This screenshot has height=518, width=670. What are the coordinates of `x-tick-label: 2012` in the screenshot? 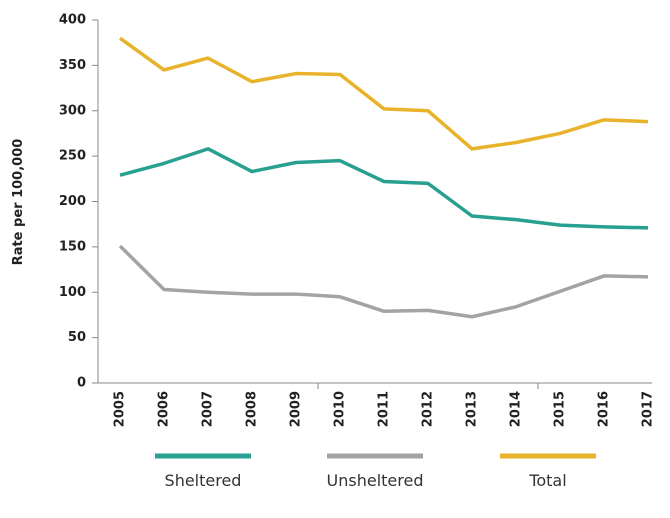 It's located at (428, 409).